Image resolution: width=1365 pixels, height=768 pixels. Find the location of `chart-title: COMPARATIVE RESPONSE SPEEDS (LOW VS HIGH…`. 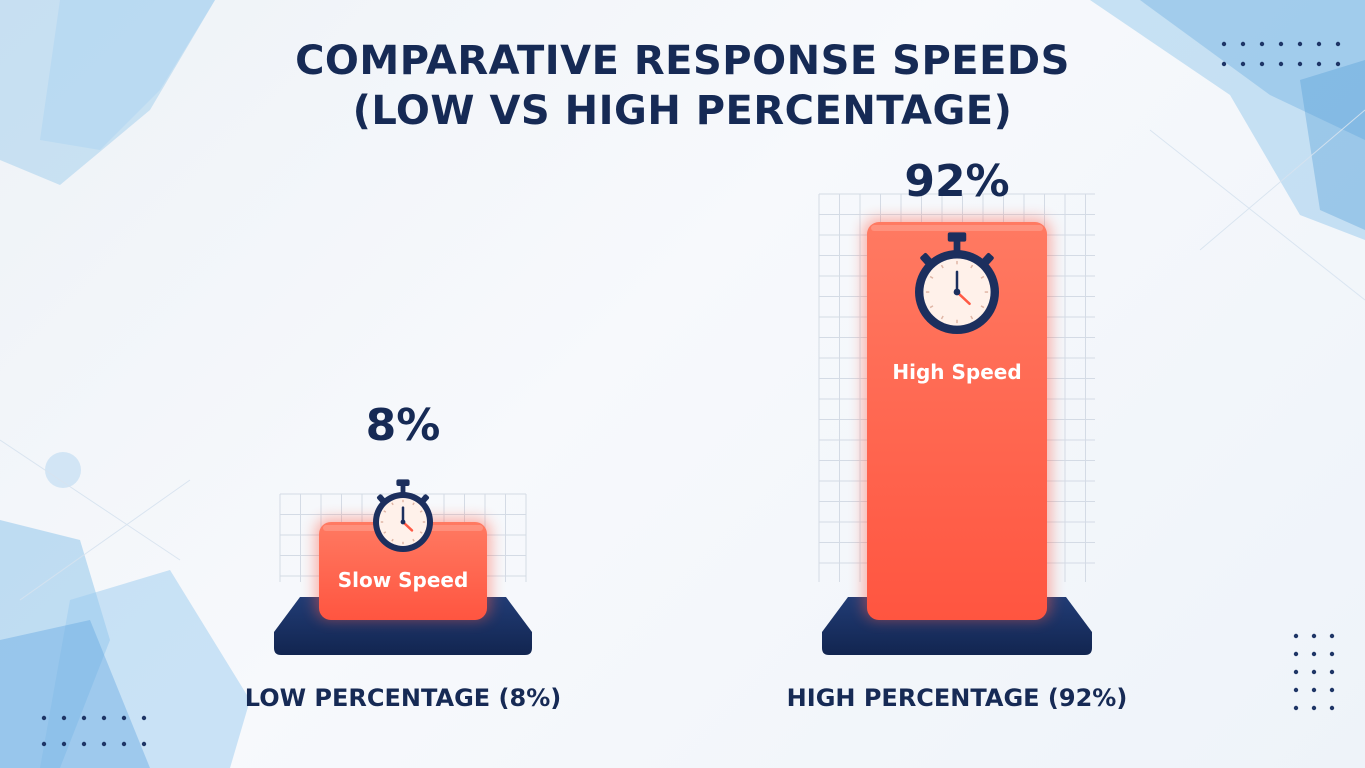

chart-title: COMPARATIVE RESPONSE SPEEDS (LOW VS HIGH… is located at coordinates (682, 86).